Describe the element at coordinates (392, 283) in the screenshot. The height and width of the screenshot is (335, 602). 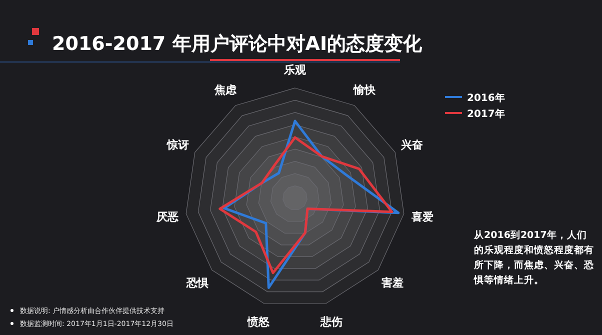
I see `spoke-label: 害羞` at that location.